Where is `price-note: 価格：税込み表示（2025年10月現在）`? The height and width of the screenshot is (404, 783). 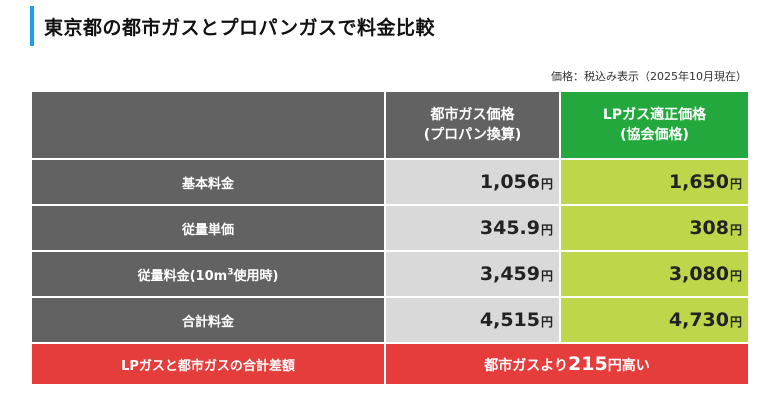 price-note: 価格：税込み表示（2025年10月現在） is located at coordinates (649, 76).